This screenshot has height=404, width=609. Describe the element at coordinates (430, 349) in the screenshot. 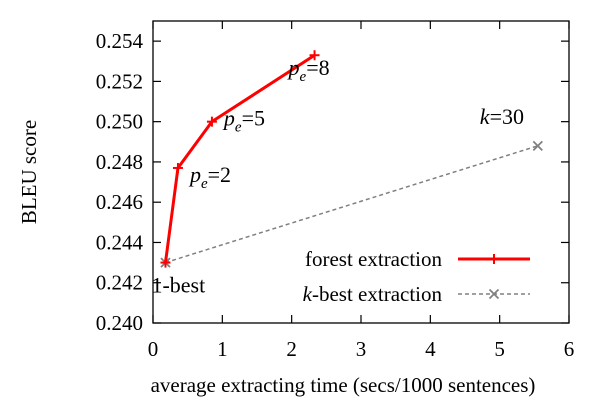

I see `x-tick-label: 4` at that location.